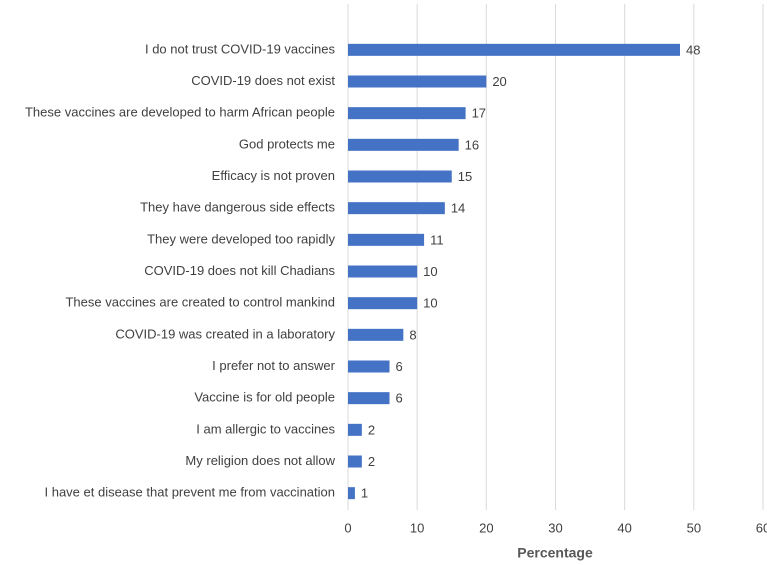  I want to click on y-tick-label: They have dangerous side effects, so click(237, 207).